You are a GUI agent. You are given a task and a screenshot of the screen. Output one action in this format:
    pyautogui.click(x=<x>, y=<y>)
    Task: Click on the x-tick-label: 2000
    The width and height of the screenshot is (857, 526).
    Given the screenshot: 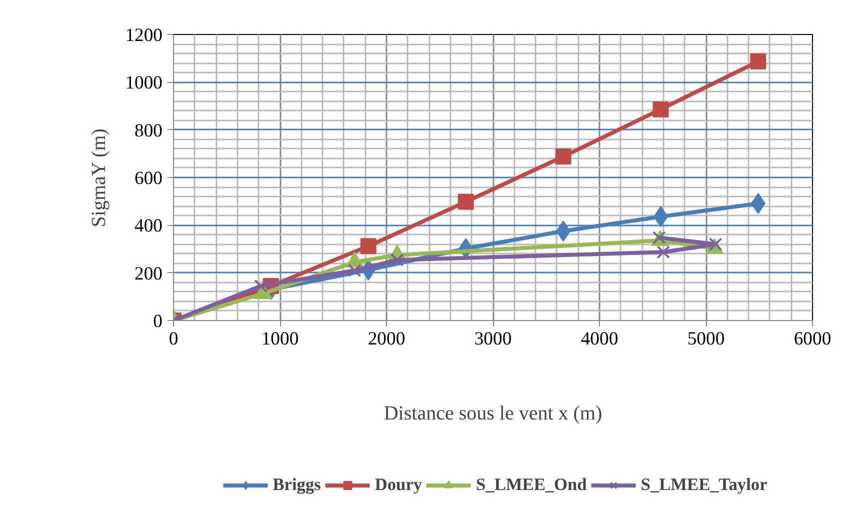 What is the action you would take?
    pyautogui.click(x=387, y=339)
    